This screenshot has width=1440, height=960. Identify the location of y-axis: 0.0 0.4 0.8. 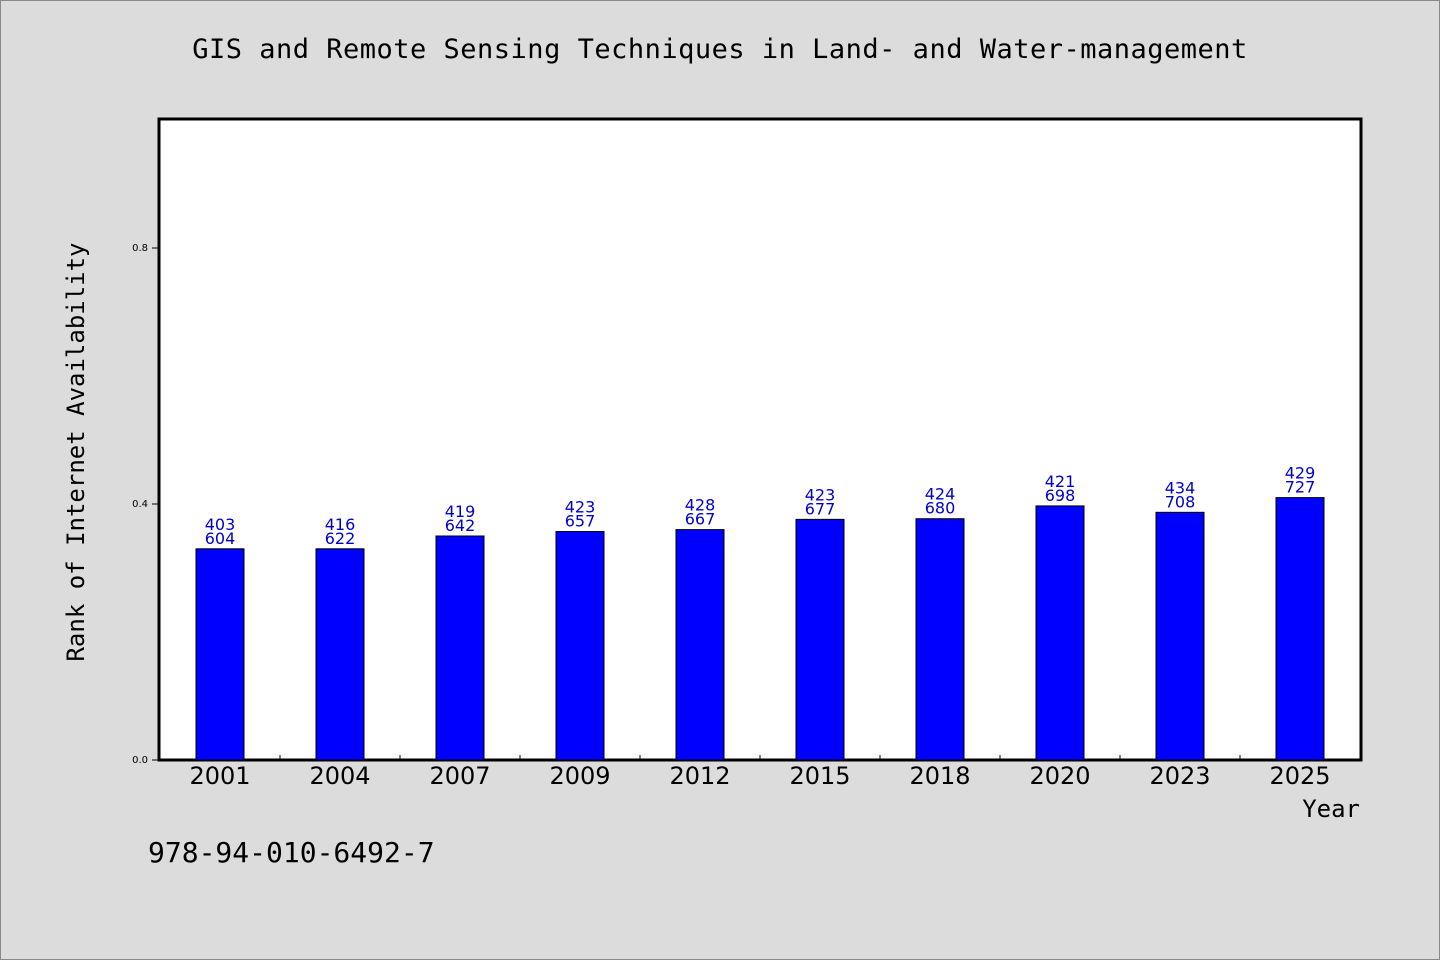
(146, 504).